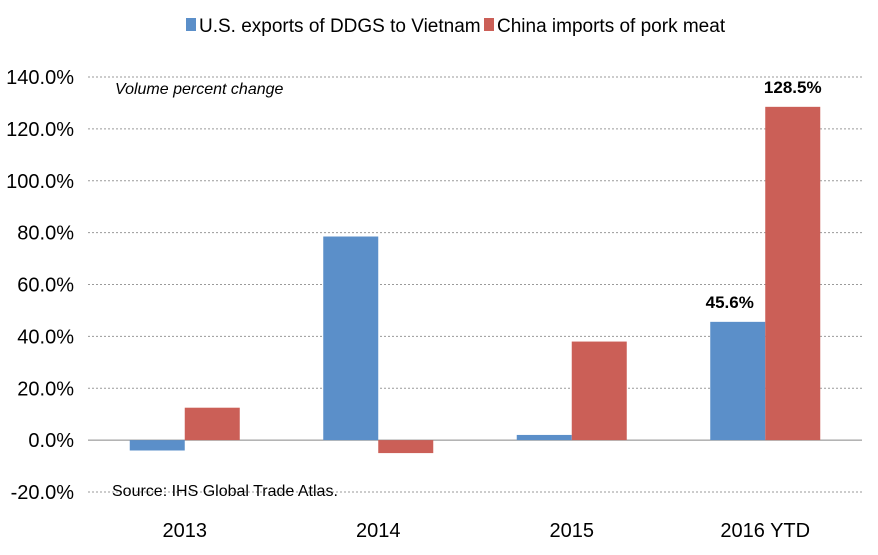  Describe the element at coordinates (487, 531) in the screenshot. I see `x-axis-category-labels: 2013 2014 2015 2016 YTD` at that location.